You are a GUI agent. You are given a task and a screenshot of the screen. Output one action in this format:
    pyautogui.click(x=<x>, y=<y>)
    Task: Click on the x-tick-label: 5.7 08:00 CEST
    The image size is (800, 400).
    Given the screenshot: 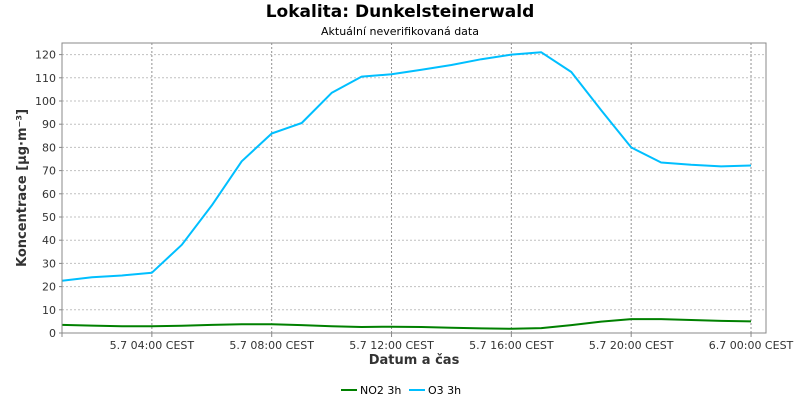 What is the action you would take?
    pyautogui.click(x=271, y=345)
    